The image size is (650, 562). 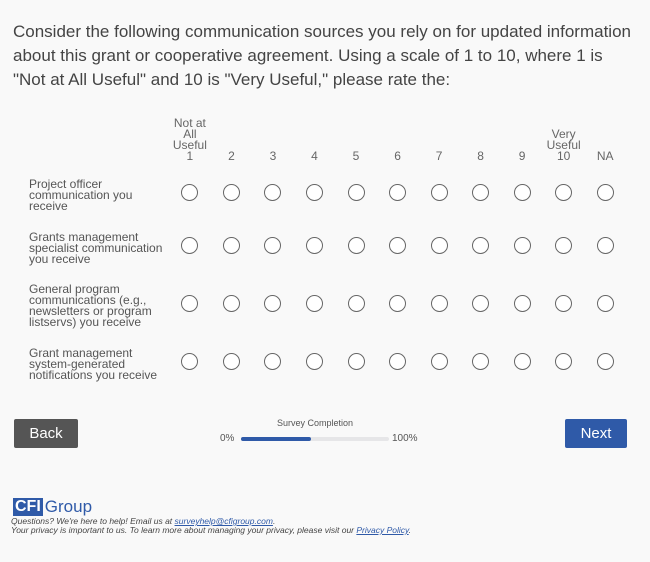 I want to click on progress-min-label: 0%, so click(x=227, y=438).